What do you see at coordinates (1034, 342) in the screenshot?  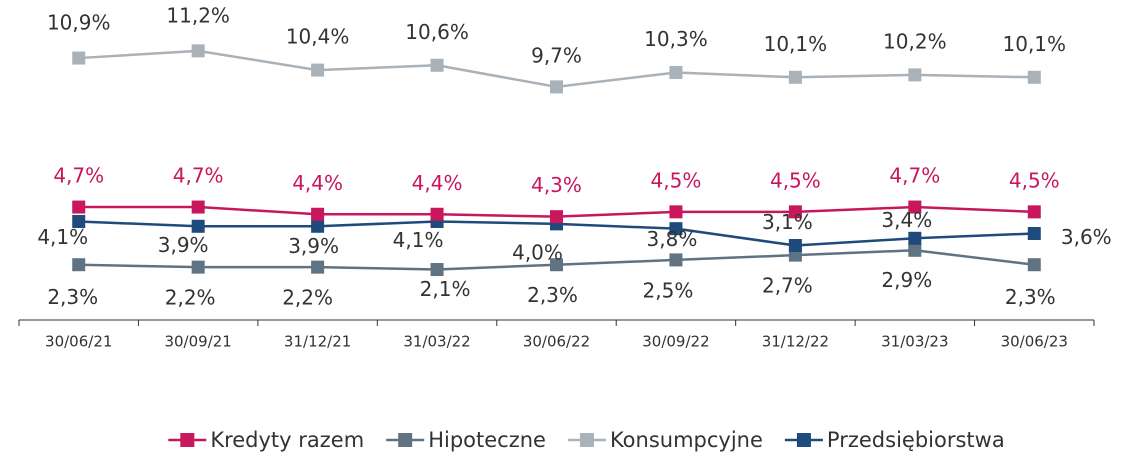 I see `x-tick-label: 30/06/23` at bounding box center [1034, 342].